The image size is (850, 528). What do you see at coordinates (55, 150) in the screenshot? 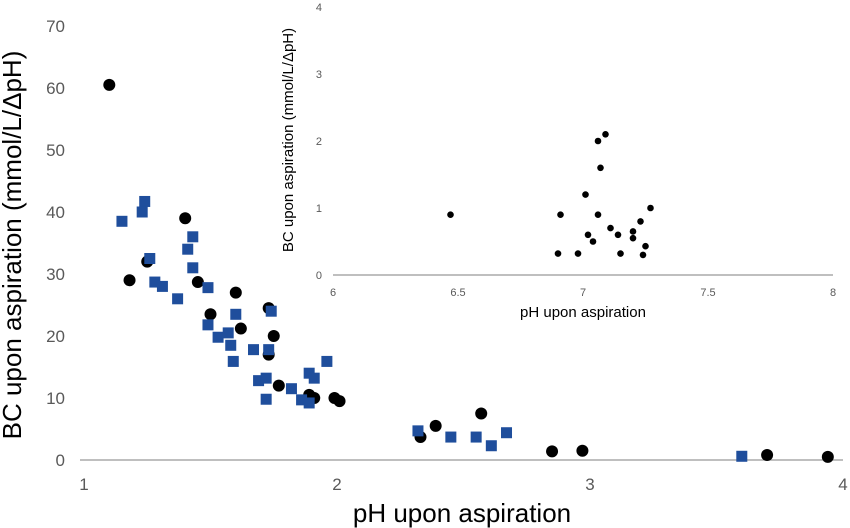
I see `main-y-tick-label: 50` at bounding box center [55, 150].